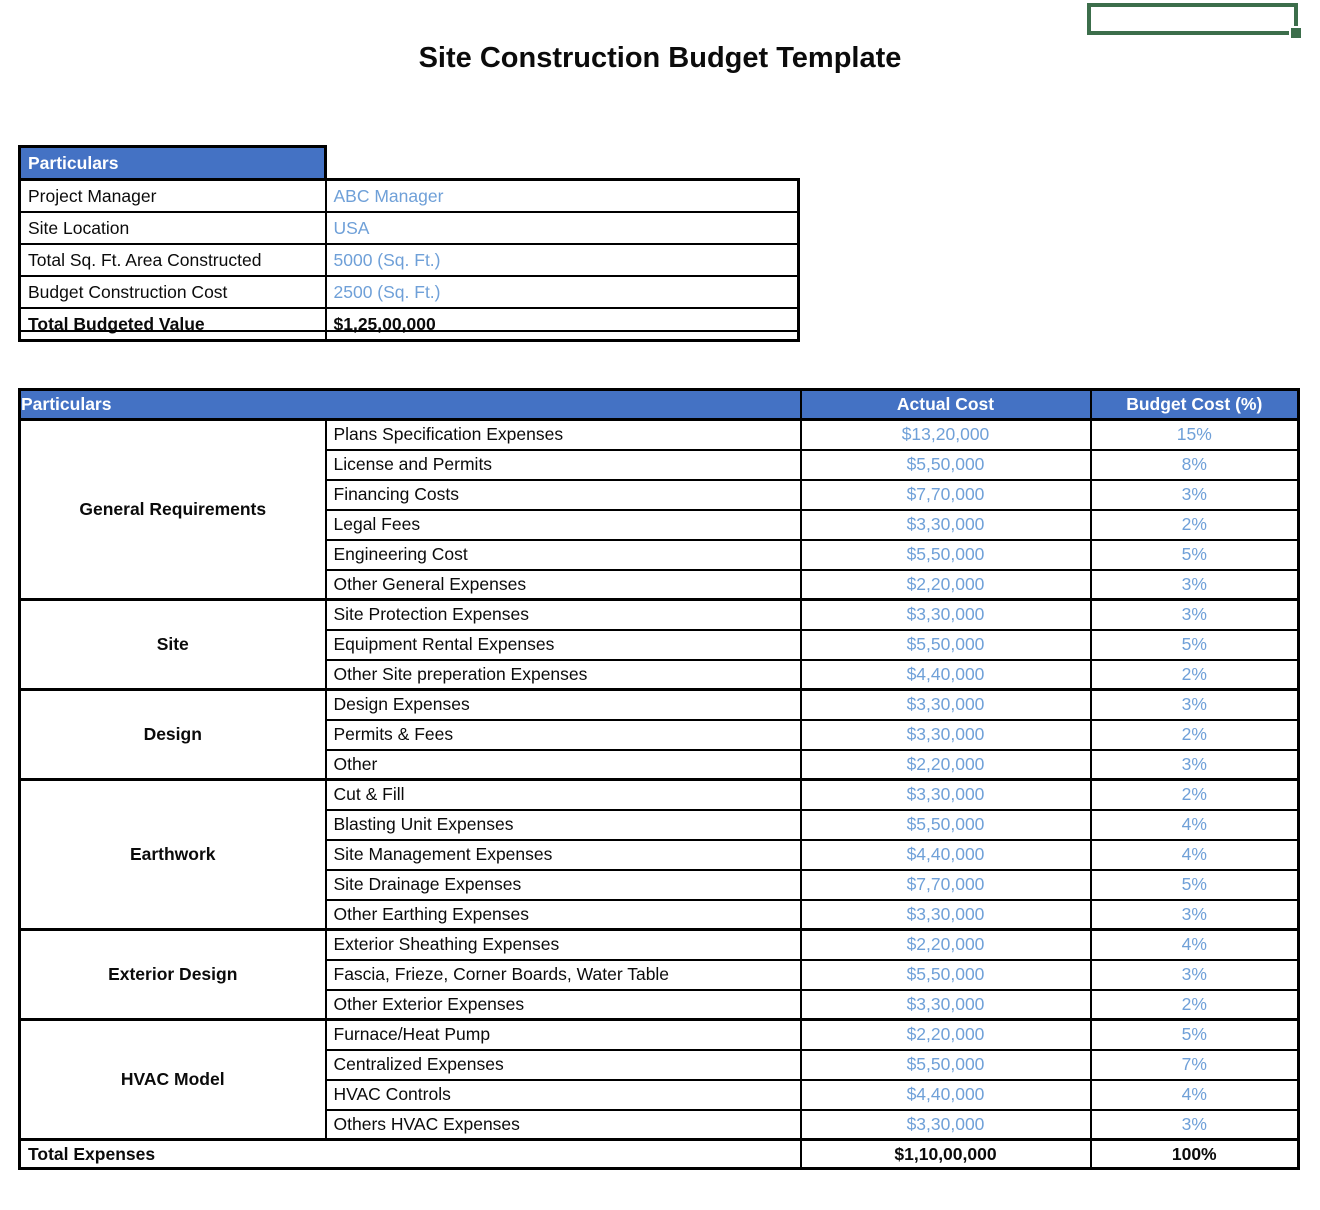  I want to click on item-name-cell: Furnace/Heat Pump, so click(563, 1034).